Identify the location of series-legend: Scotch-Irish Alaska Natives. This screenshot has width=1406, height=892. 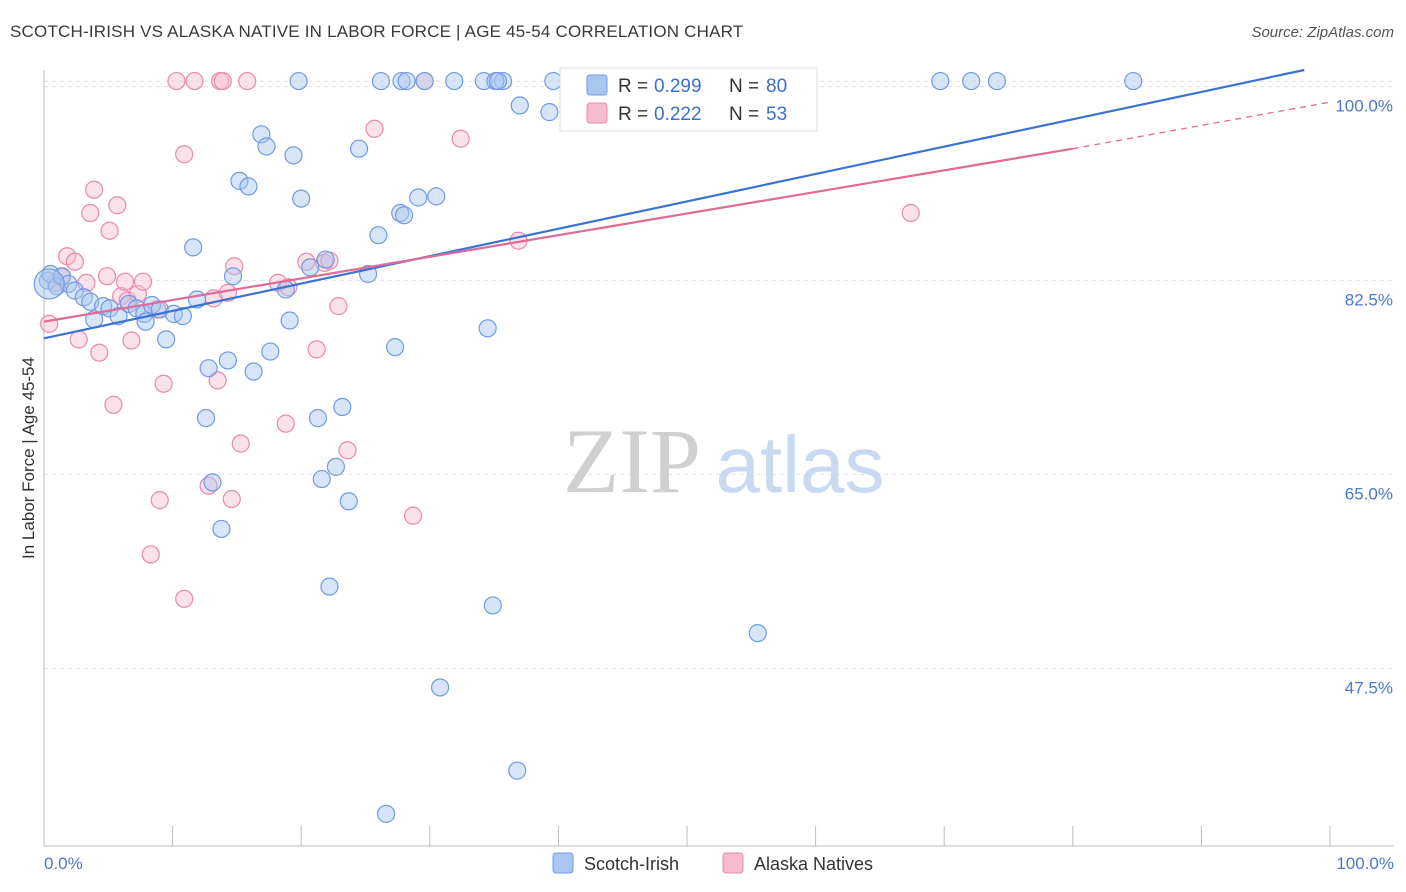
(712, 863).